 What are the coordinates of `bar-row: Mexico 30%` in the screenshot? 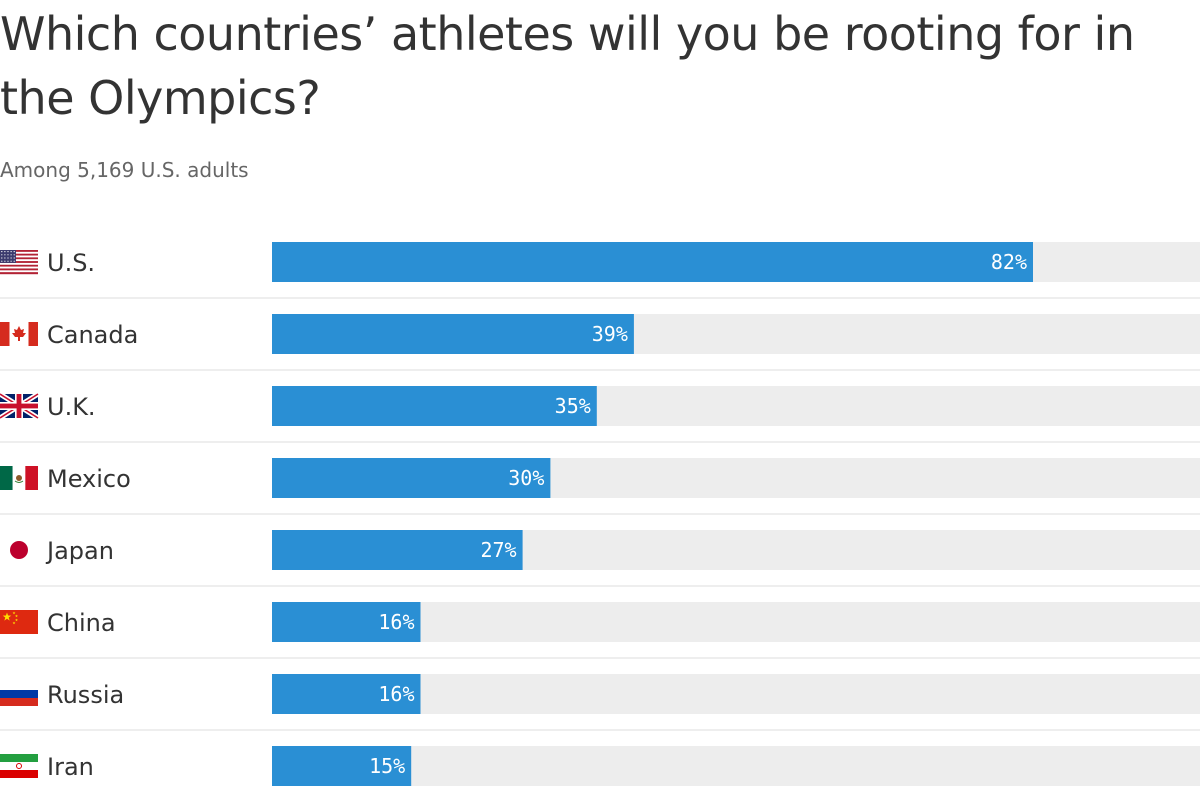 It's located at (600, 469).